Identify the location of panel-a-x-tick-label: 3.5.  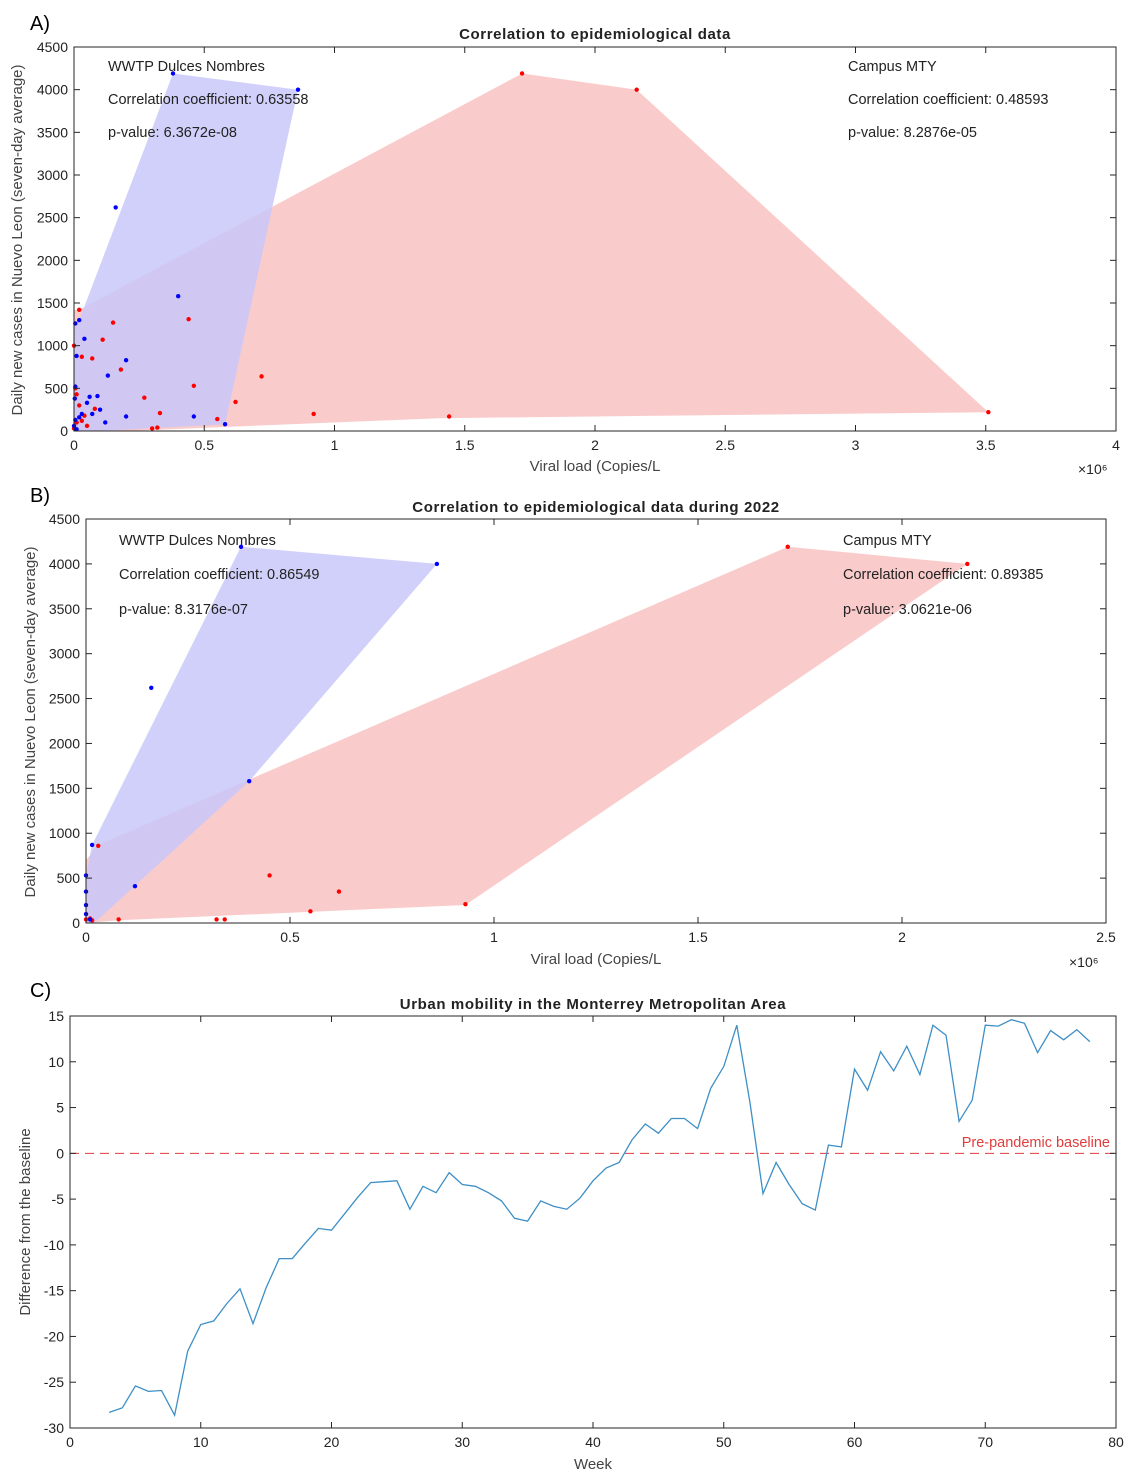
(986, 445).